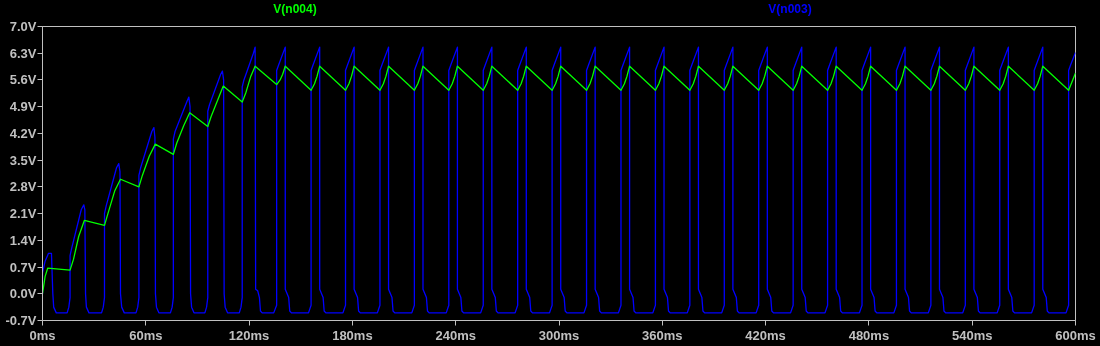  What do you see at coordinates (559, 335) in the screenshot?
I see `x-tick-label: 300ms` at bounding box center [559, 335].